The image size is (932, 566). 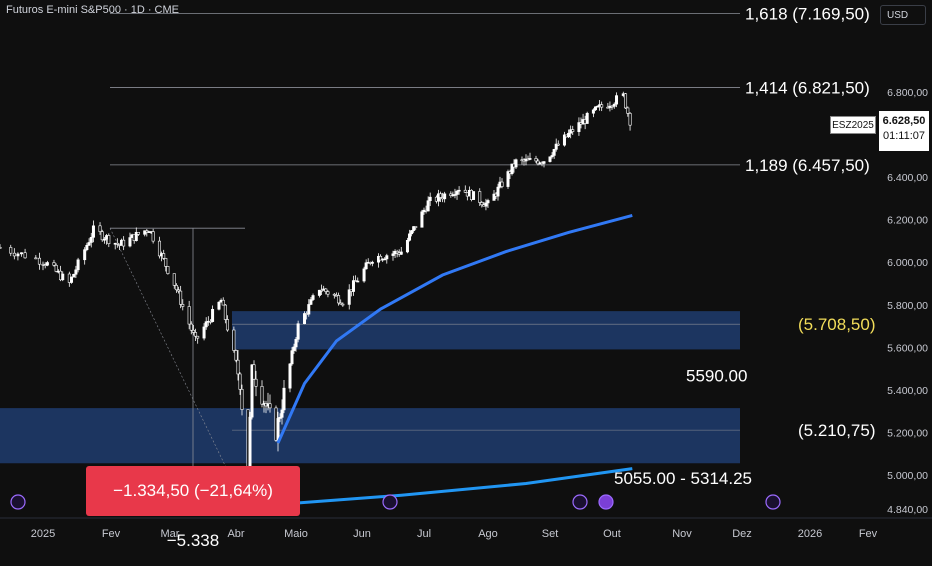 I want to click on measure-label: −1.334,50 (−21,64%) −5.338, so click(x=193, y=508).